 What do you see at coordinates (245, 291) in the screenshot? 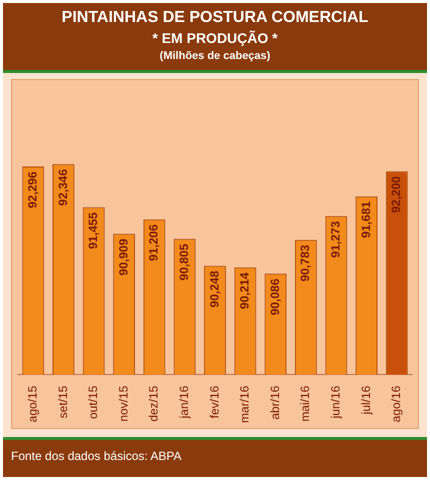
I see `data-label: 90,214` at bounding box center [245, 291].